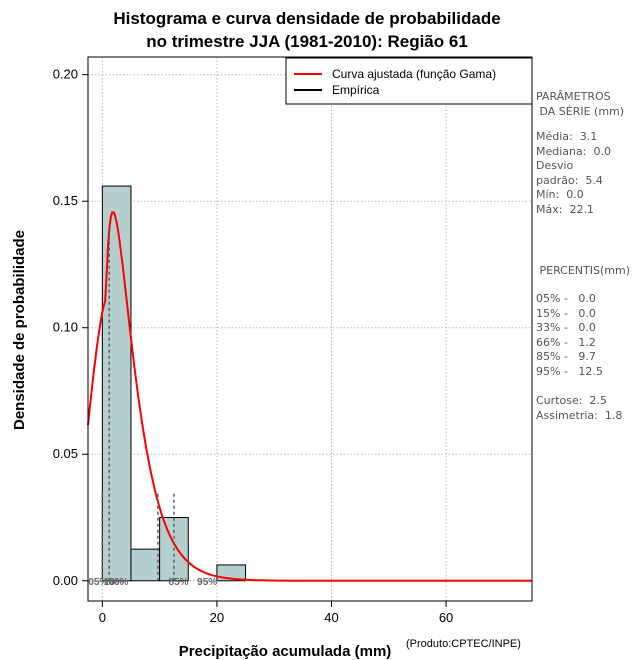 Image resolution: width=640 pixels, height=660 pixels. I want to click on percentile-label: 85%, so click(179, 582).